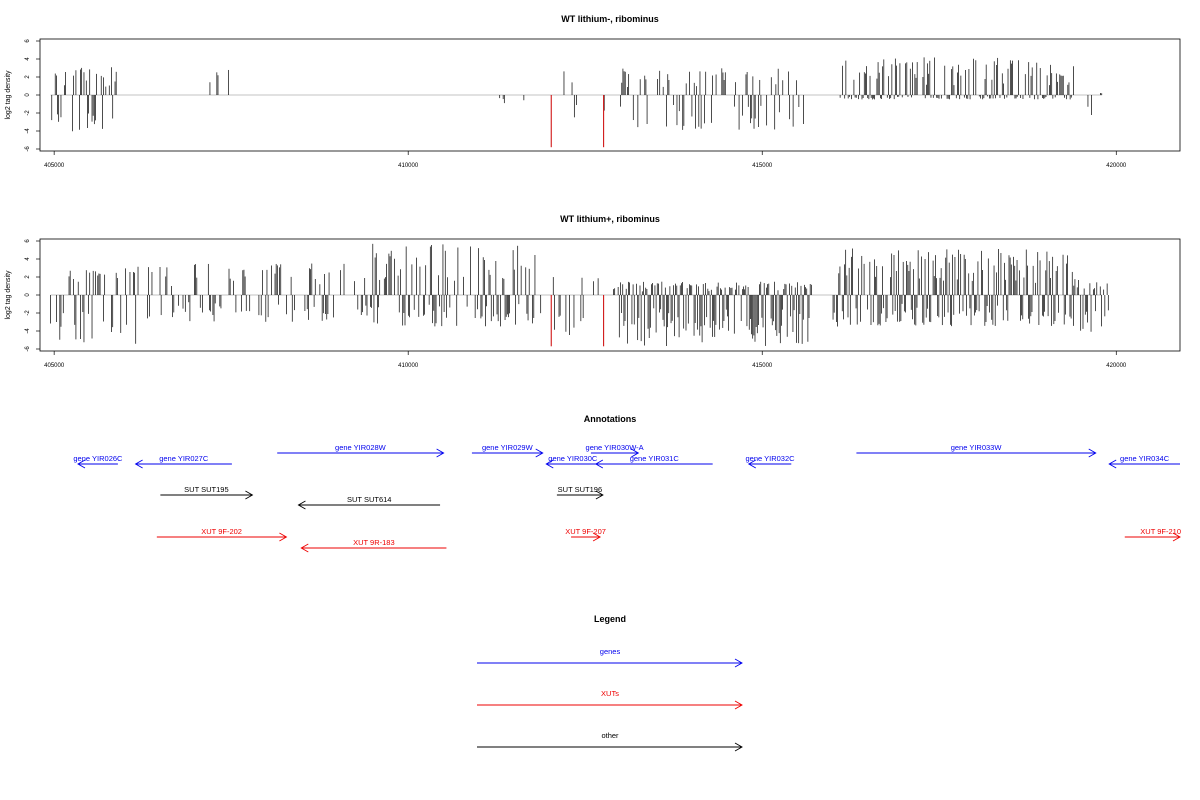 The height and width of the screenshot is (800, 1200). I want to click on annotation-label: gene YIR030W-A, so click(615, 447).